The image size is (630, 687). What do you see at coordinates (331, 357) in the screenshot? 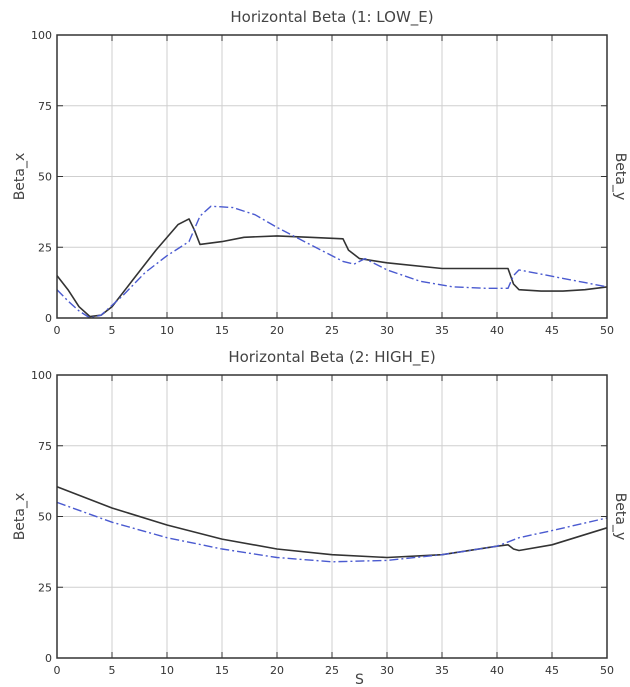
I see `chart-title: Horizontal Beta (2: HIGH_E)` at bounding box center [331, 357].